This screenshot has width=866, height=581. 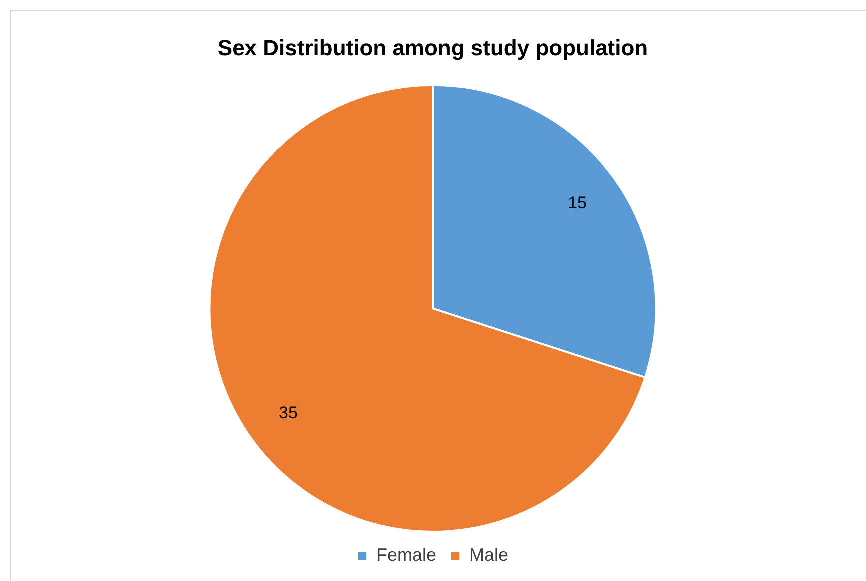 What do you see at coordinates (489, 554) in the screenshot?
I see `legend-label: Male` at bounding box center [489, 554].